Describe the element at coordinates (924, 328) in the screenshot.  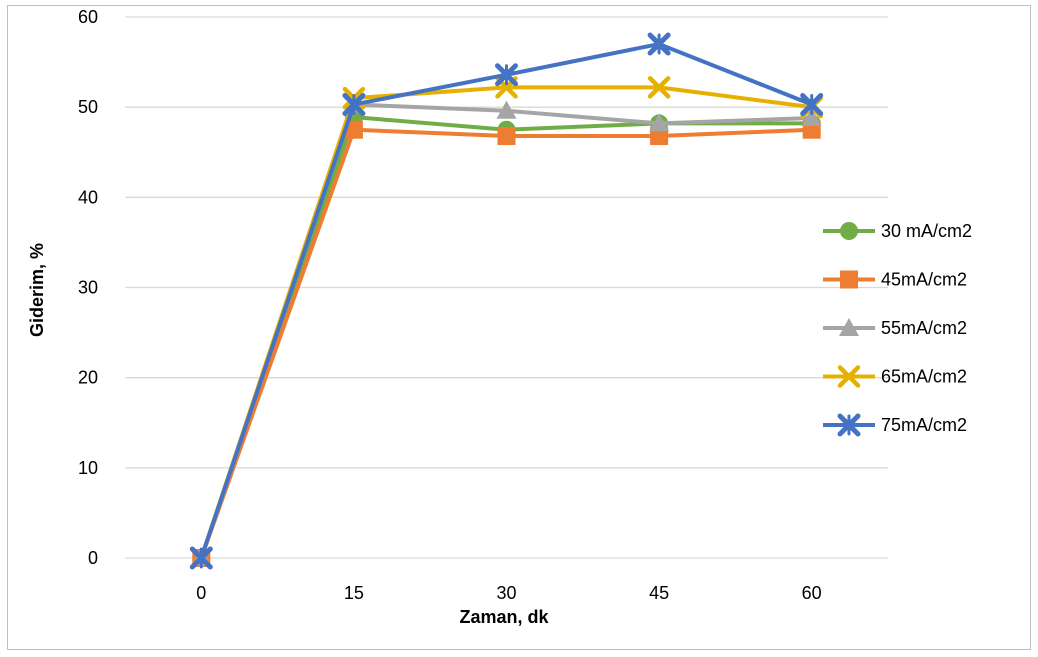
I see `legend-label: 55mA/cm2` at that location.